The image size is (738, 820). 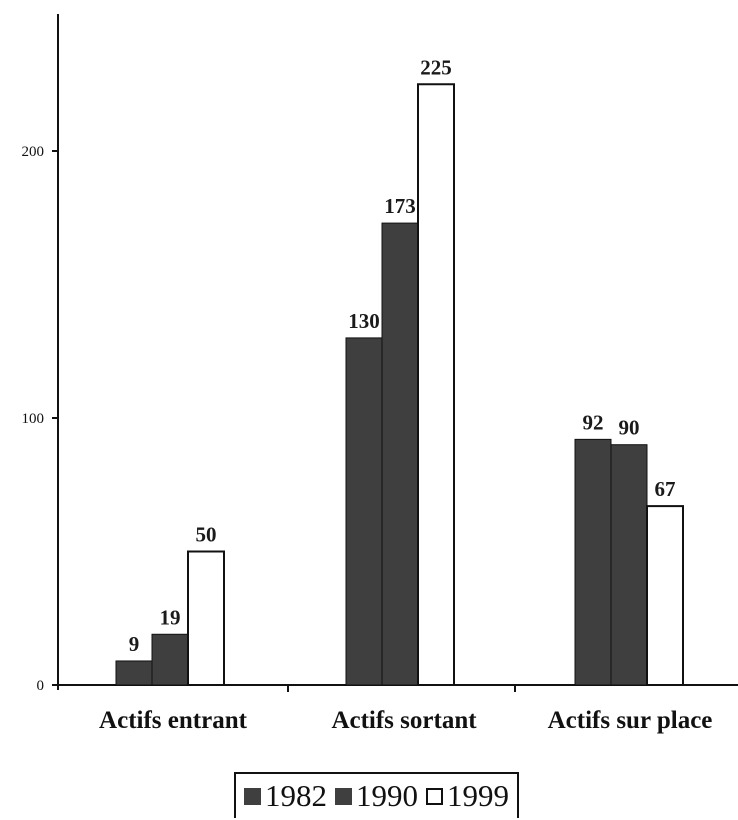 I want to click on category-label: Actifs sur place, so click(x=630, y=720).